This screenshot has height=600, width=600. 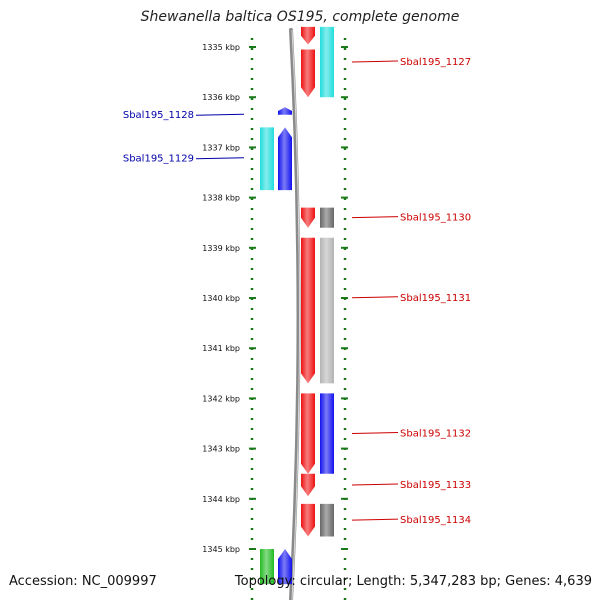 What do you see at coordinates (221, 47) in the screenshot?
I see `tick-label: 1335 kbp` at bounding box center [221, 47].